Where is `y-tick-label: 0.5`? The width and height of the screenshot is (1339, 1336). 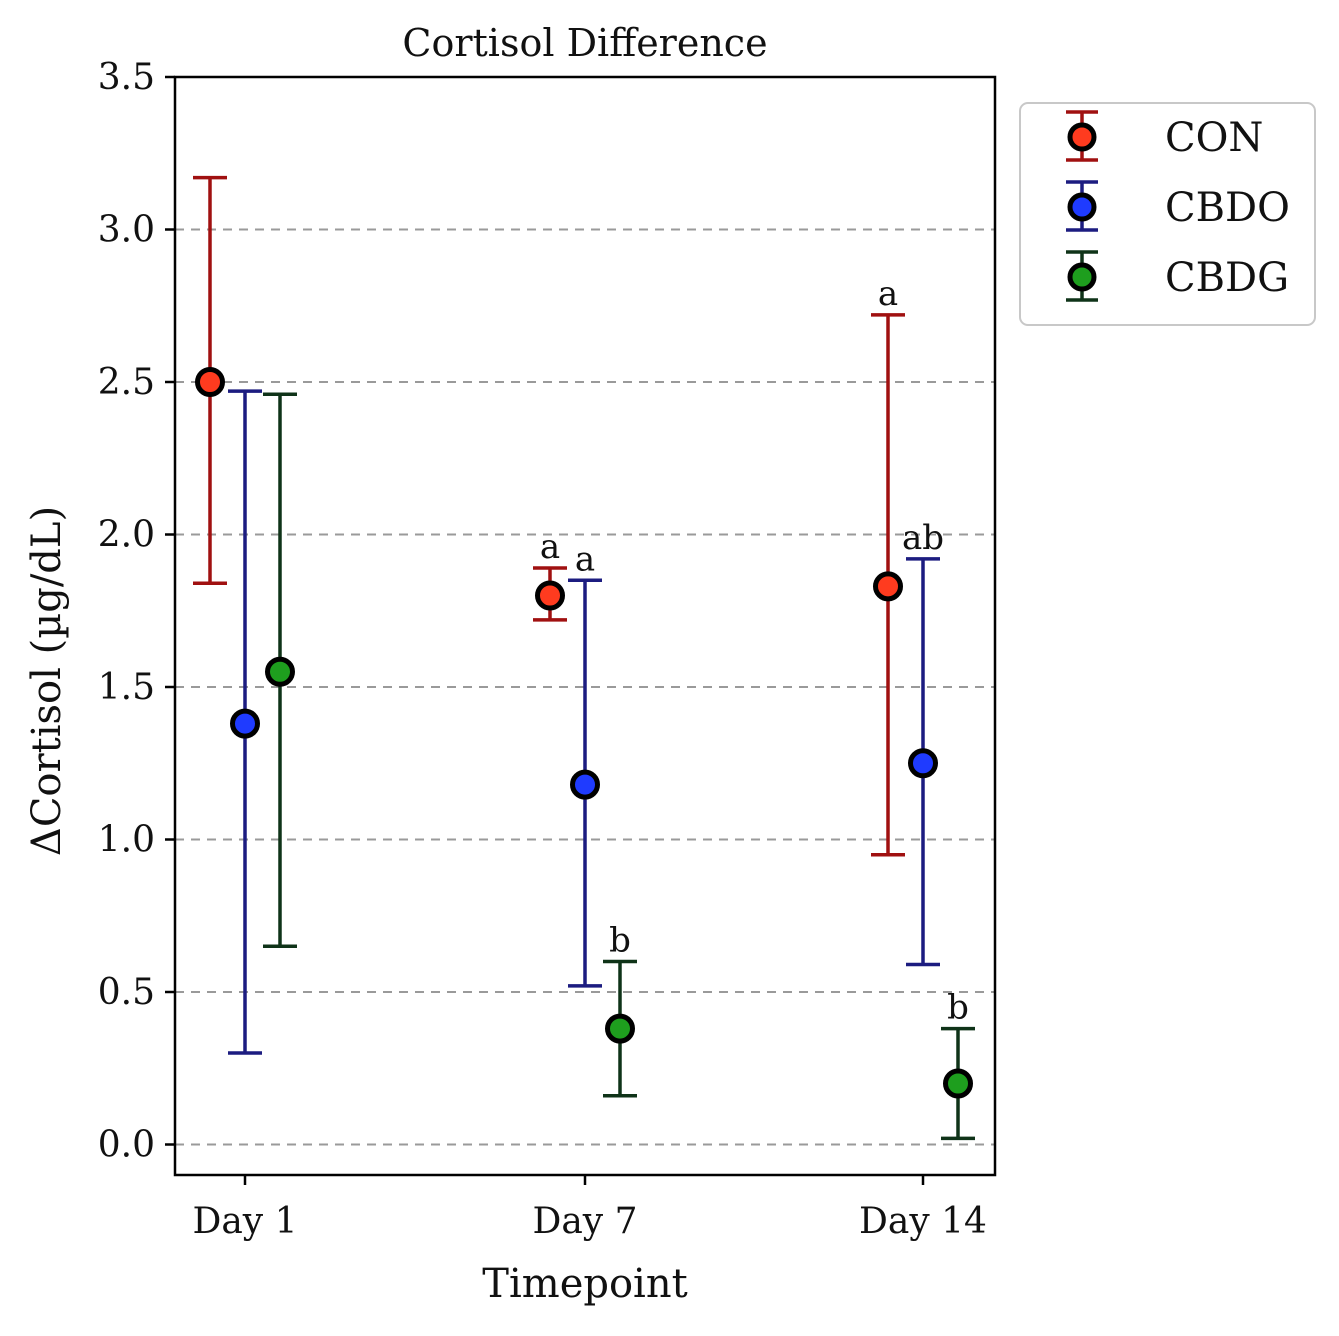 y-tick-label: 0.5 is located at coordinates (126, 992).